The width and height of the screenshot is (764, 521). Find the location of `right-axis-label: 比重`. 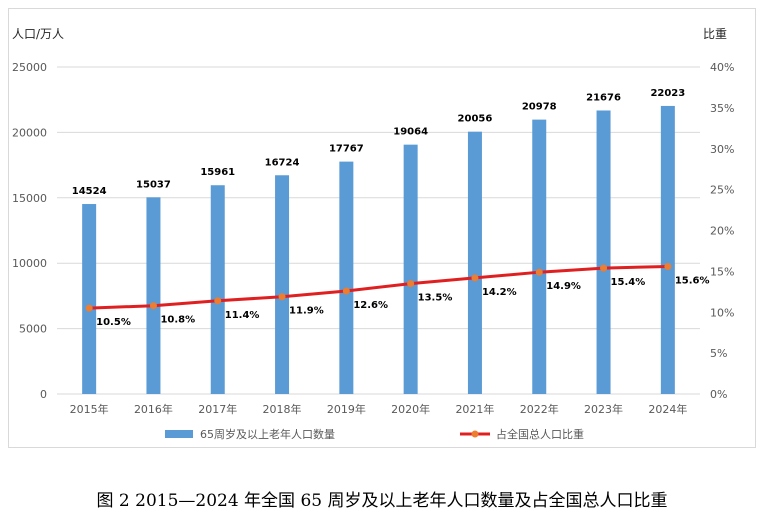

right-axis-label: 比重 is located at coordinates (715, 34).